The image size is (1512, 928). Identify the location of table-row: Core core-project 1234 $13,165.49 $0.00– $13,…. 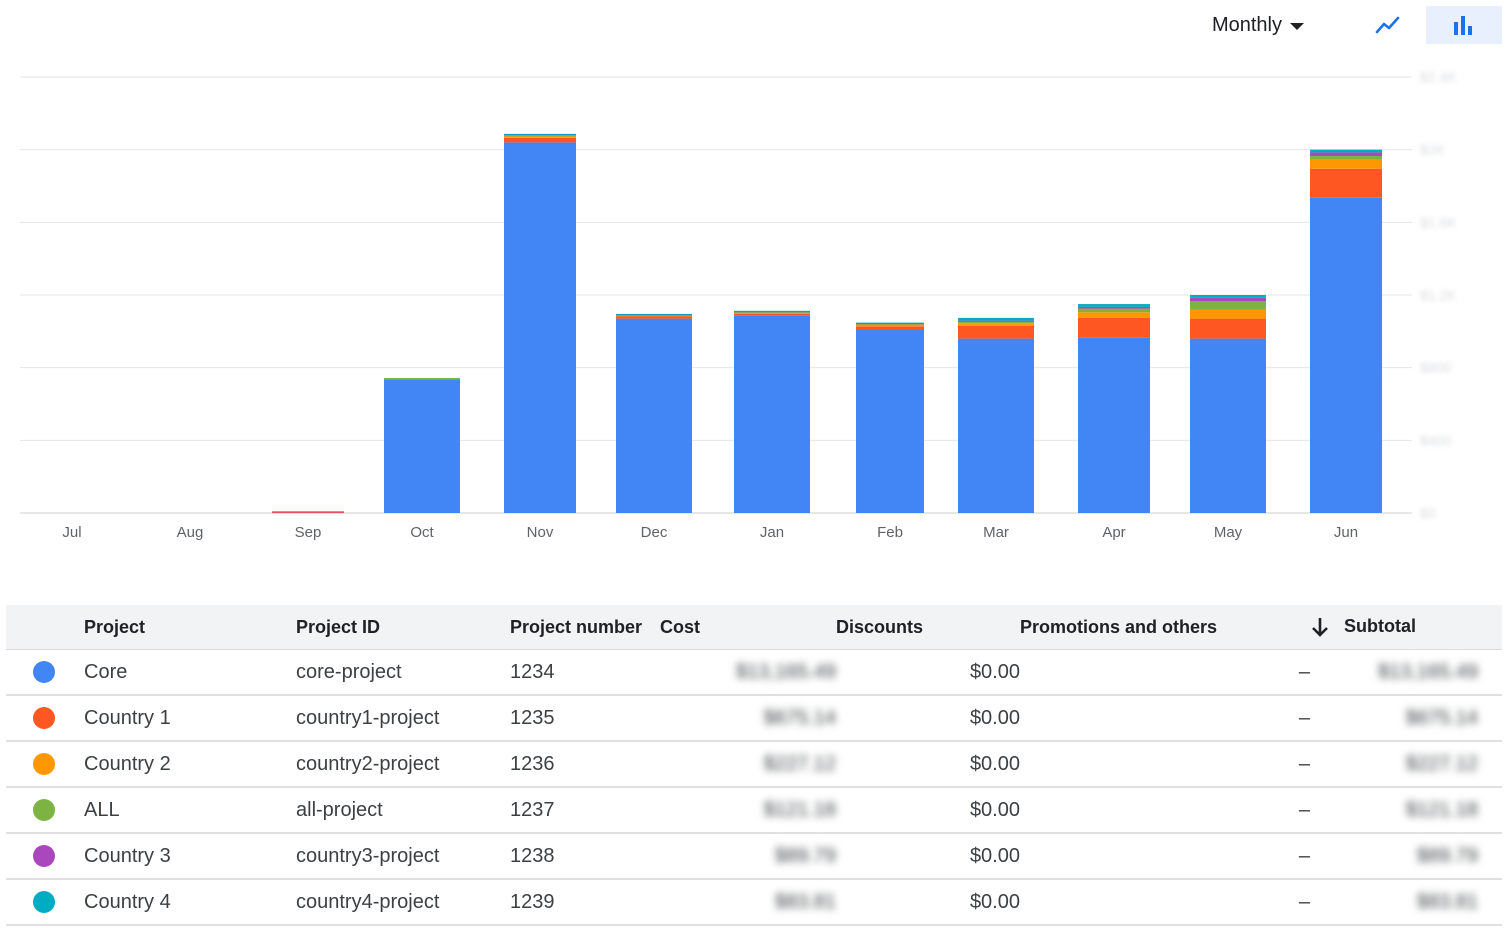
(754, 672).